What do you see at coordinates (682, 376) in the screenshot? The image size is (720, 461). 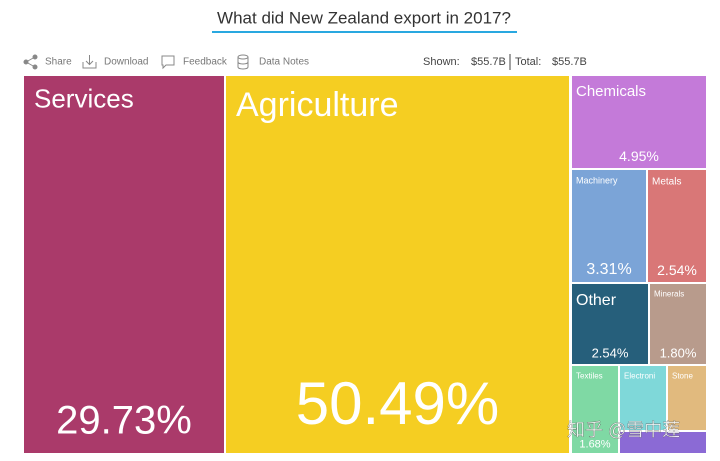 I see `tile-label: Stone` at bounding box center [682, 376].